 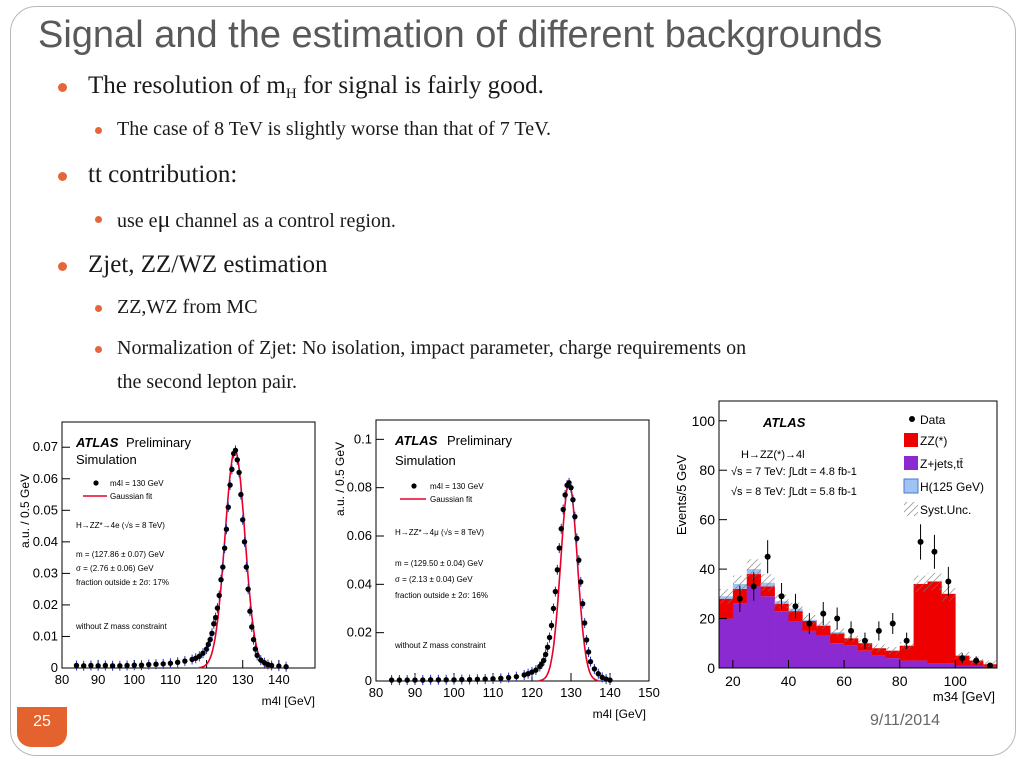 I want to click on channel-label: H→ZZ*→4μ (√s = 8 TeV), so click(x=439, y=532).